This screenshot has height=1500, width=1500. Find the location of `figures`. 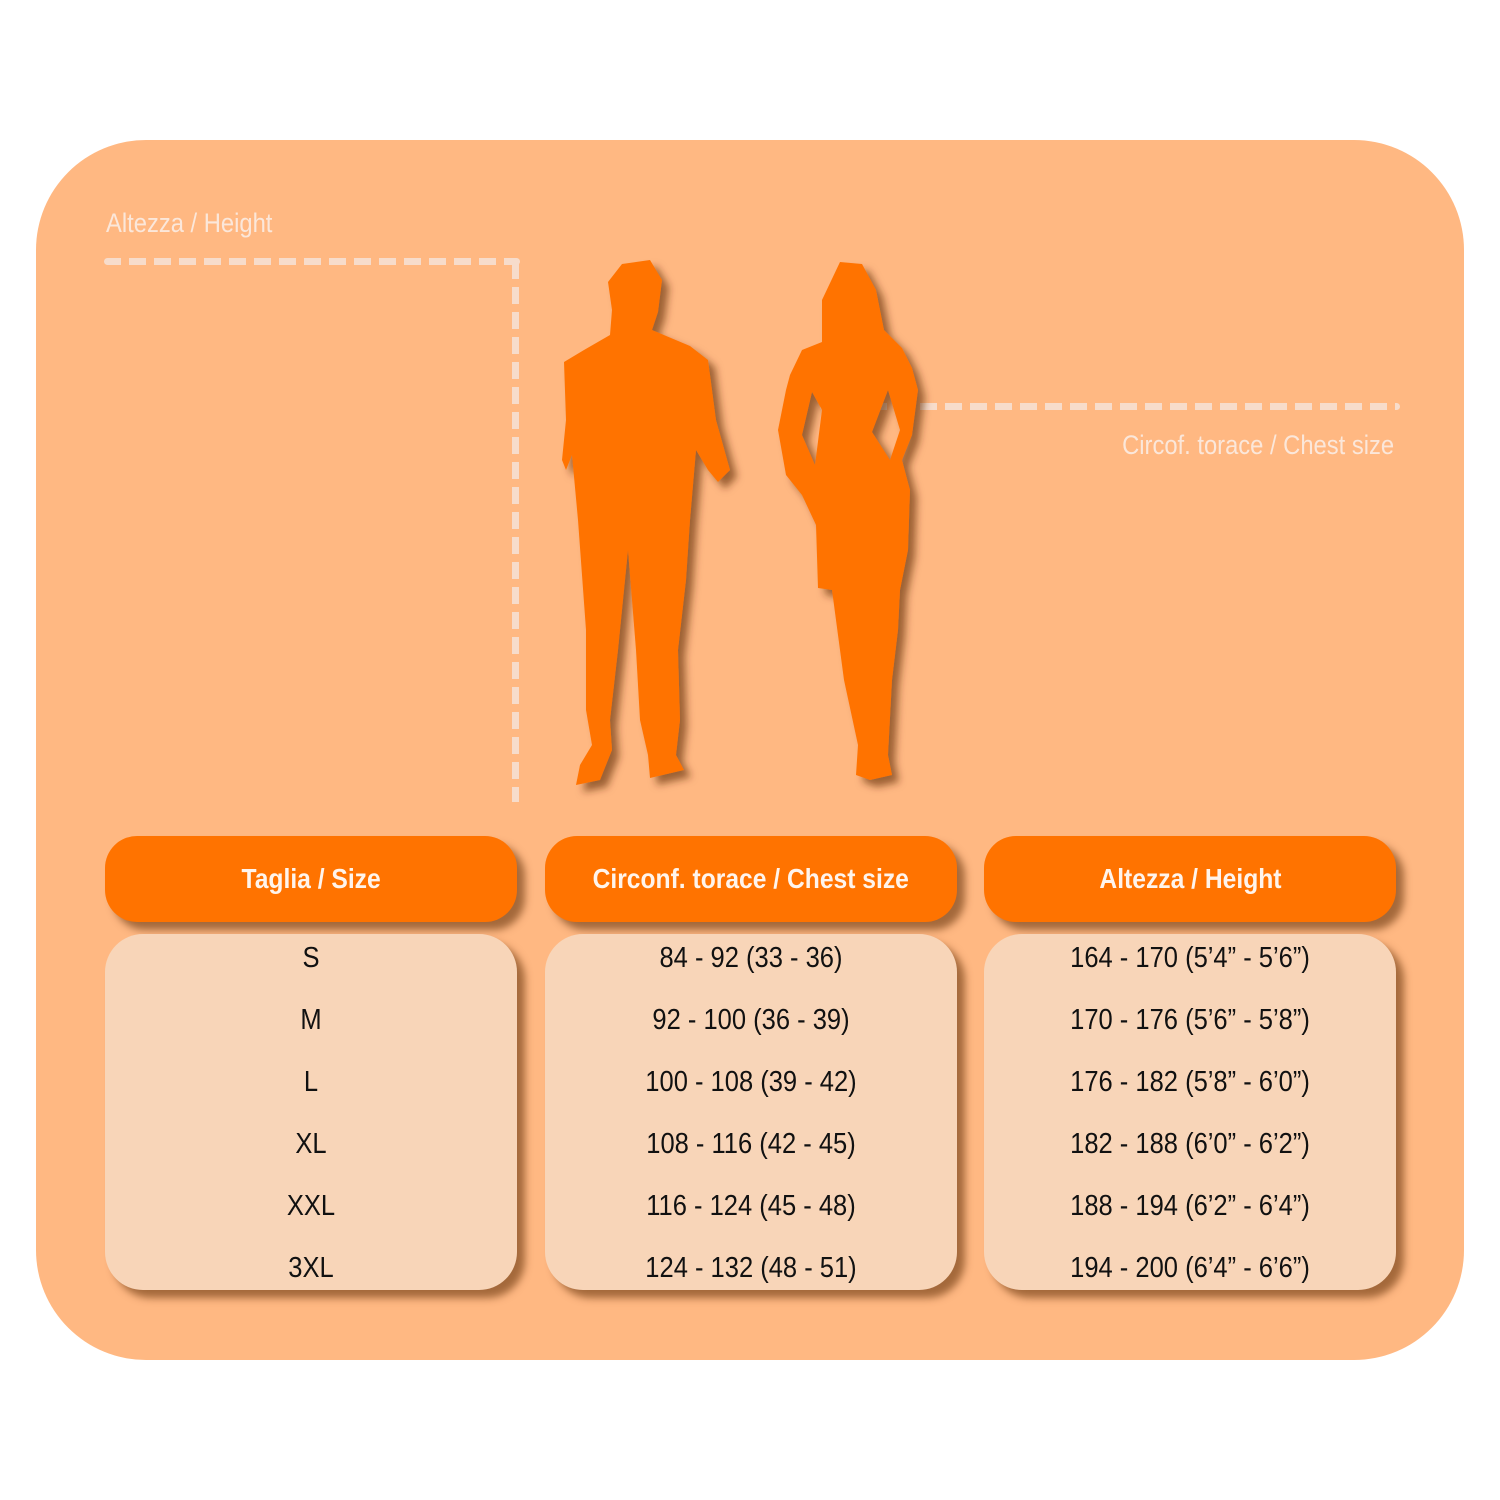

figures is located at coordinates (740, 522).